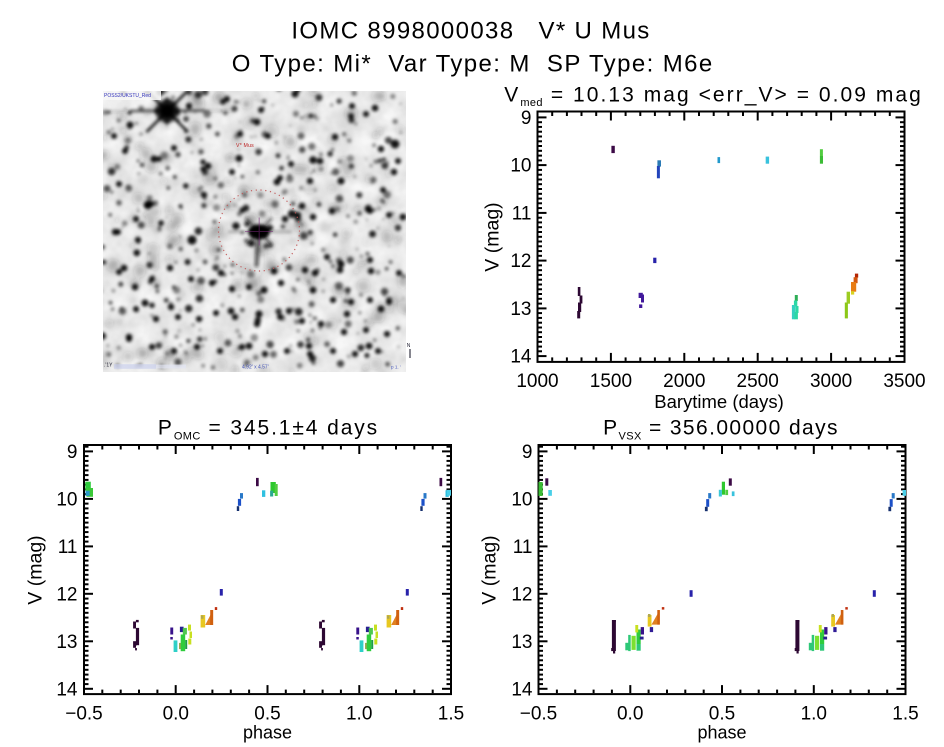  What do you see at coordinates (611, 381) in the screenshot?
I see `svg-text: 1500` at bounding box center [611, 381].